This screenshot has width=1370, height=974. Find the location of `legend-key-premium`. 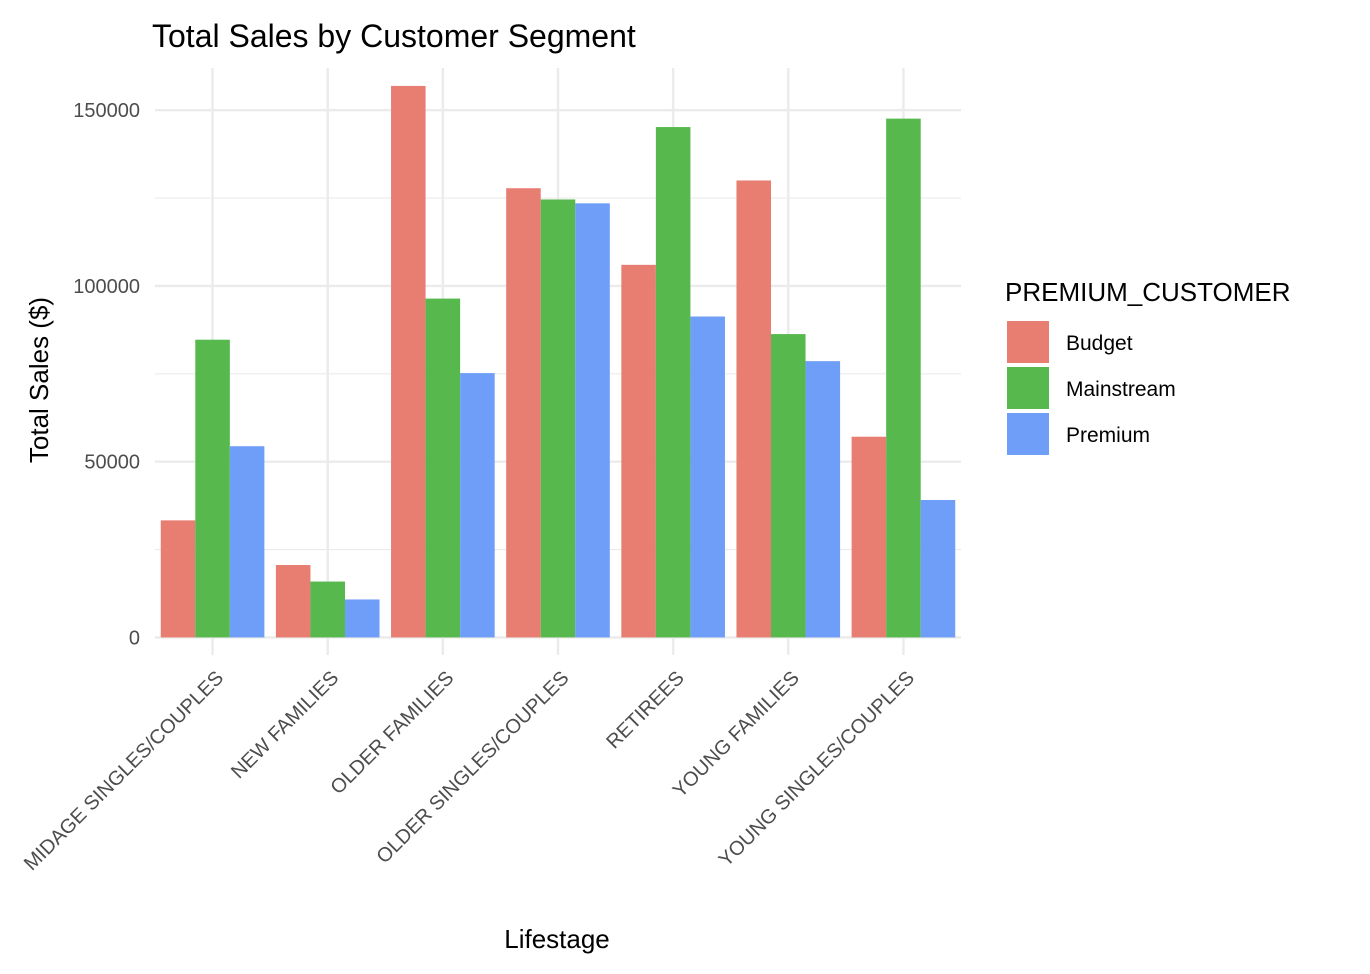

legend-key-premium is located at coordinates (1028, 434).